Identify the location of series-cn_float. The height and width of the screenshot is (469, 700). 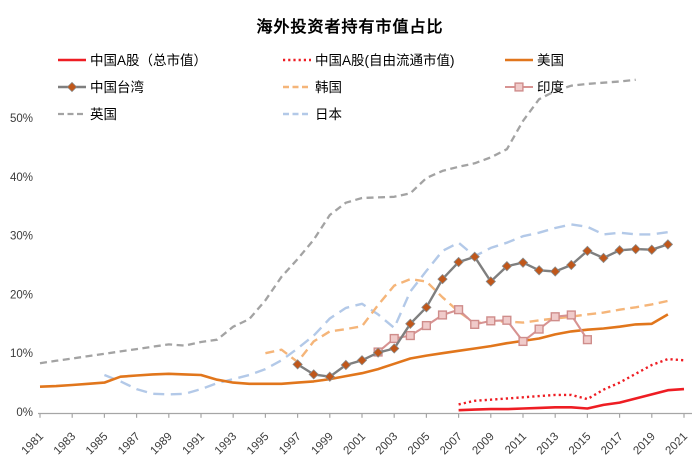
(571, 381).